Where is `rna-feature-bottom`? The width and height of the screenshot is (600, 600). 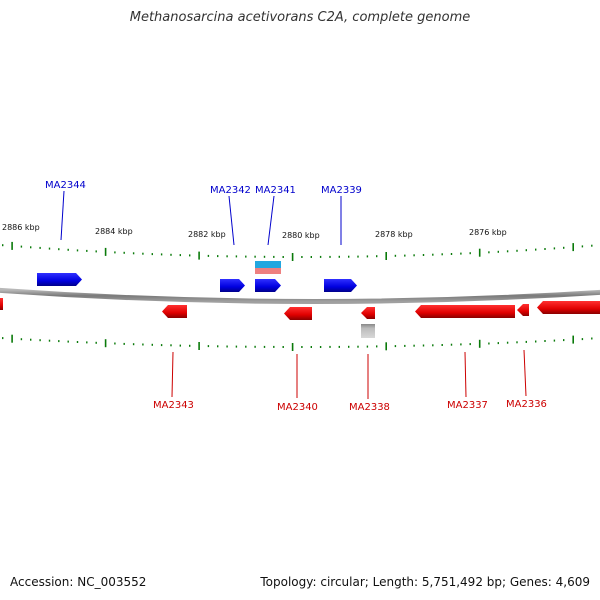
rna-feature-bottom is located at coordinates (268, 271).